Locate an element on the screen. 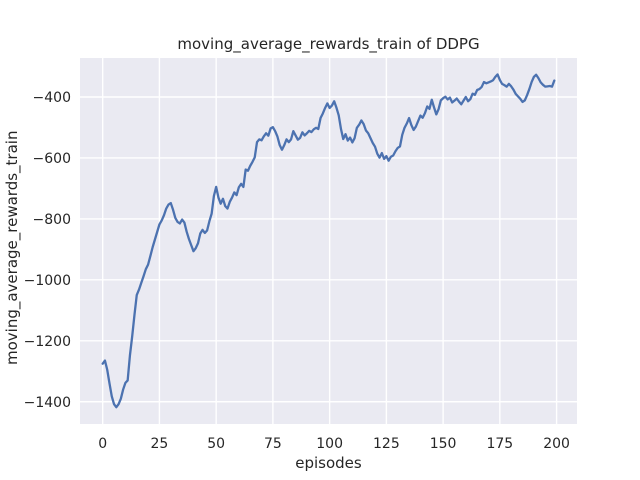 This screenshot has width=640, height=480. x-tick-label: 50 is located at coordinates (216, 444).